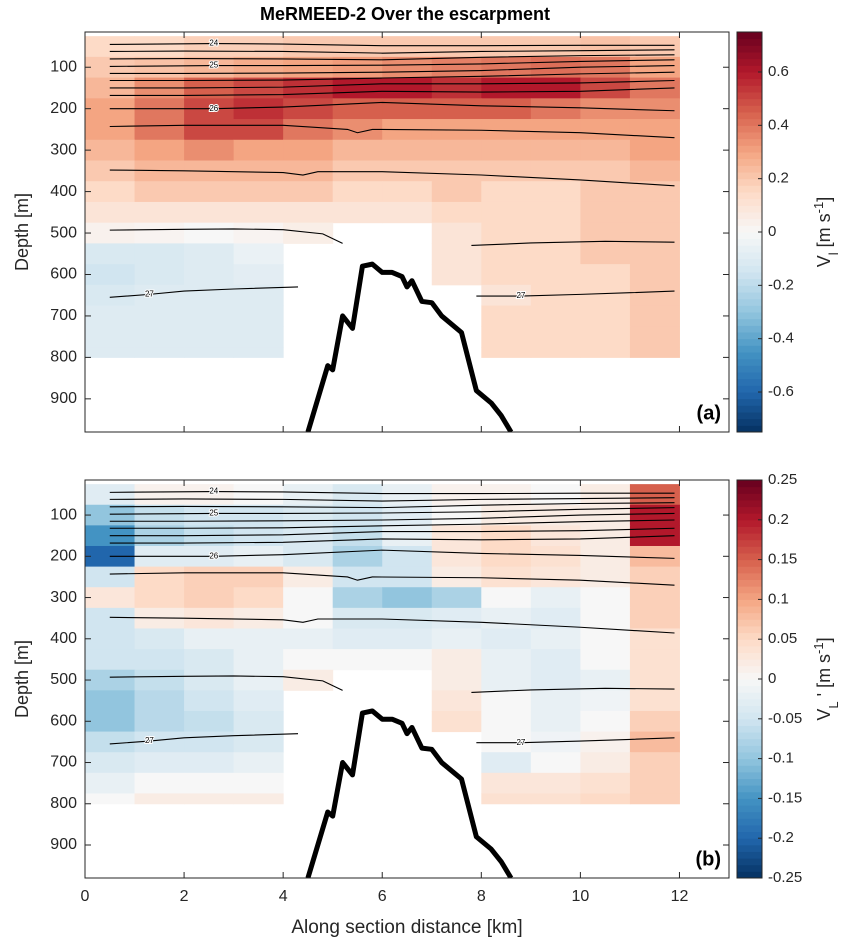 This screenshot has width=848, height=945. I want to click on y-tick-label: 400, so click(63, 638).